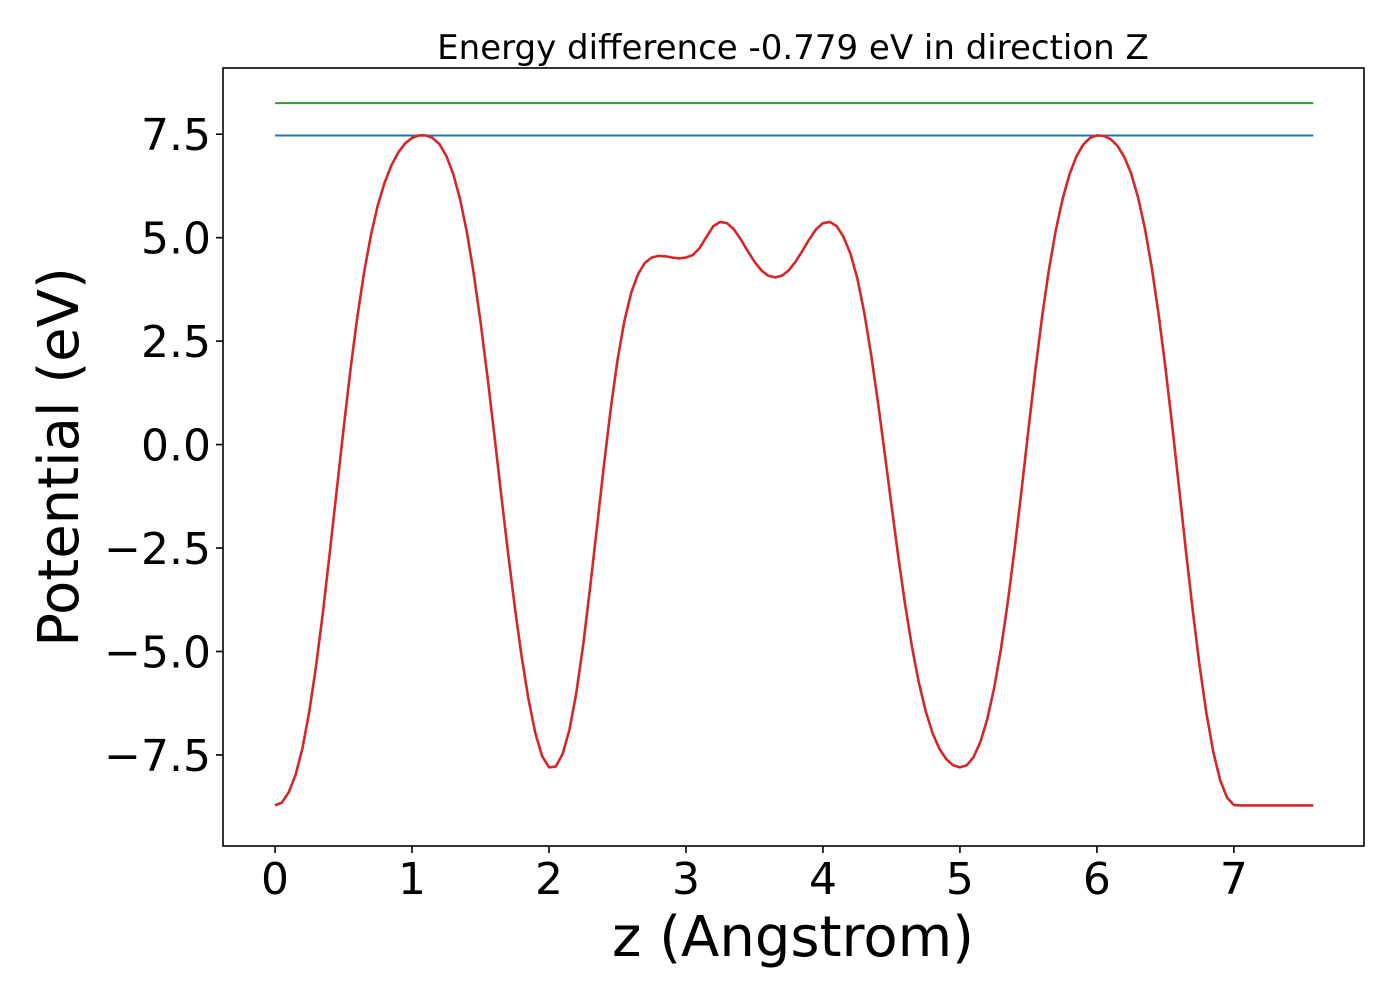 Image resolution: width=1400 pixels, height=1000 pixels. Describe the element at coordinates (412, 879) in the screenshot. I see `x-tick-label: 1` at that location.